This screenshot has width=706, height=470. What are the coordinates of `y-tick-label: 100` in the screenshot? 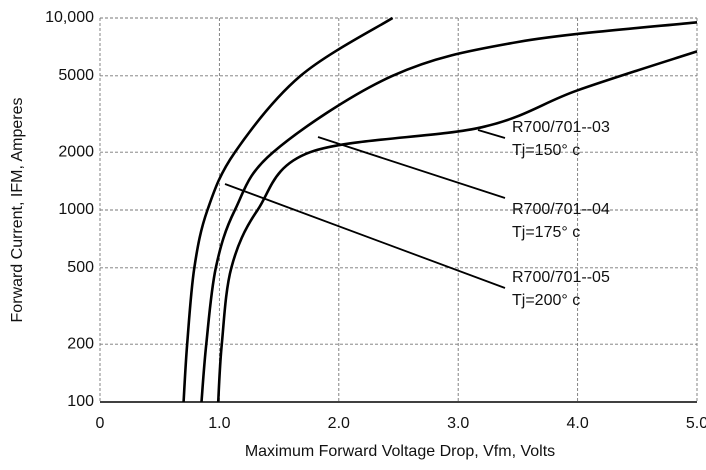 It's located at (80, 401).